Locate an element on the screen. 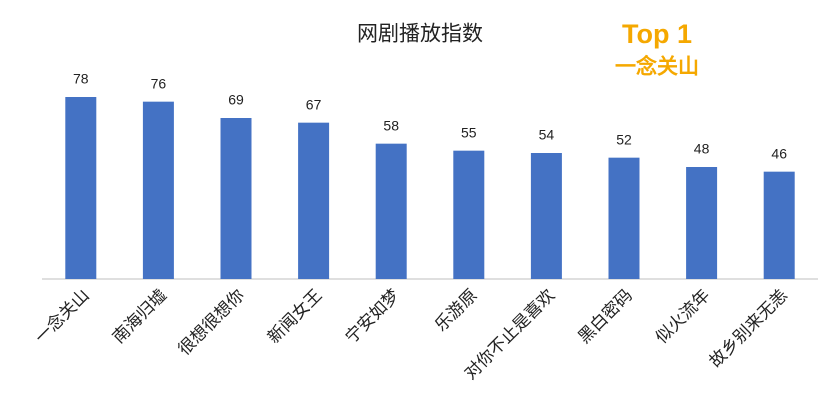  data-label: 58 is located at coordinates (391, 125).